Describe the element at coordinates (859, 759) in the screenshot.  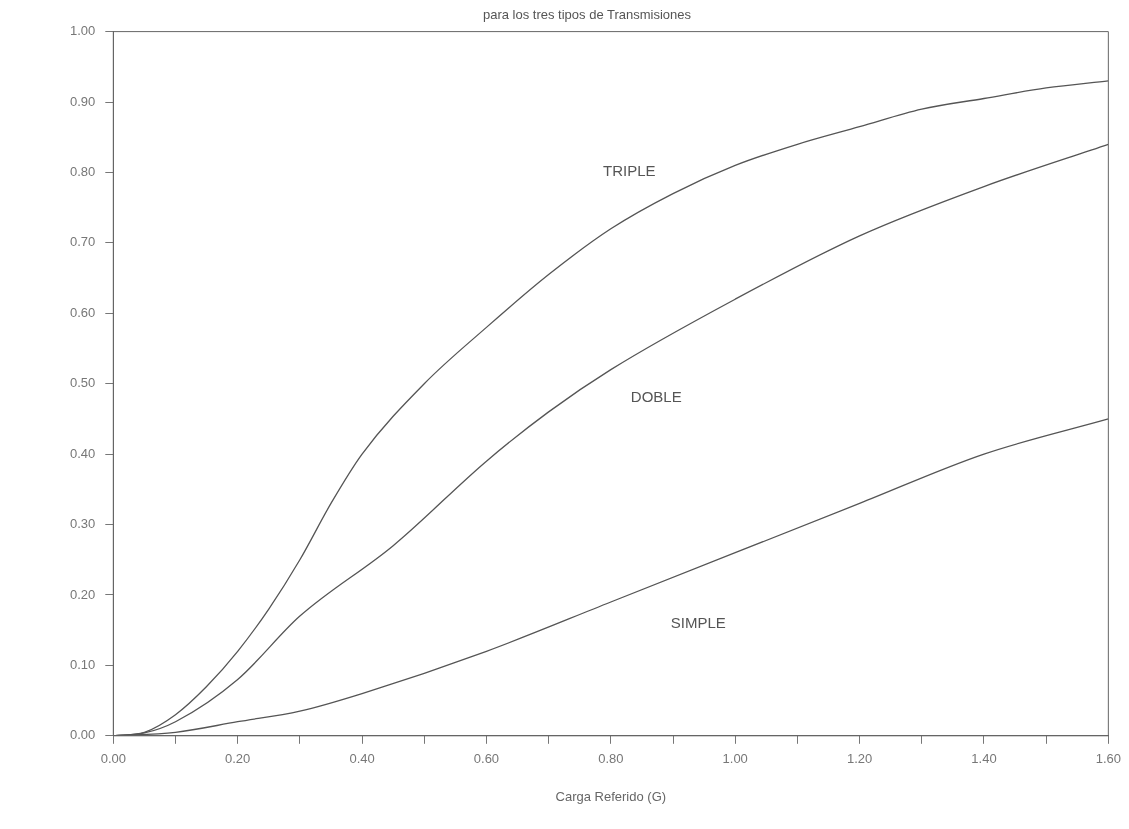
I see `x-tick-label: 1.20` at that location.